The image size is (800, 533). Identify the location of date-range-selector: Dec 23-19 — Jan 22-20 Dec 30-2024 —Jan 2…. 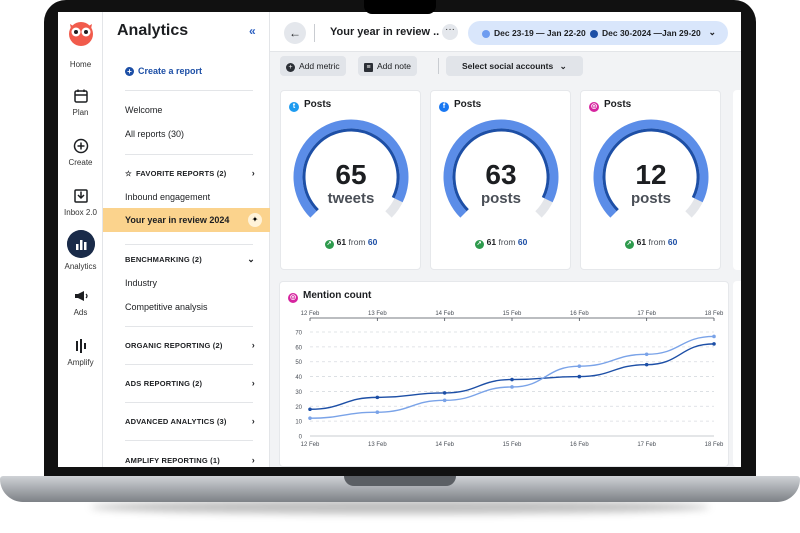
(598, 33).